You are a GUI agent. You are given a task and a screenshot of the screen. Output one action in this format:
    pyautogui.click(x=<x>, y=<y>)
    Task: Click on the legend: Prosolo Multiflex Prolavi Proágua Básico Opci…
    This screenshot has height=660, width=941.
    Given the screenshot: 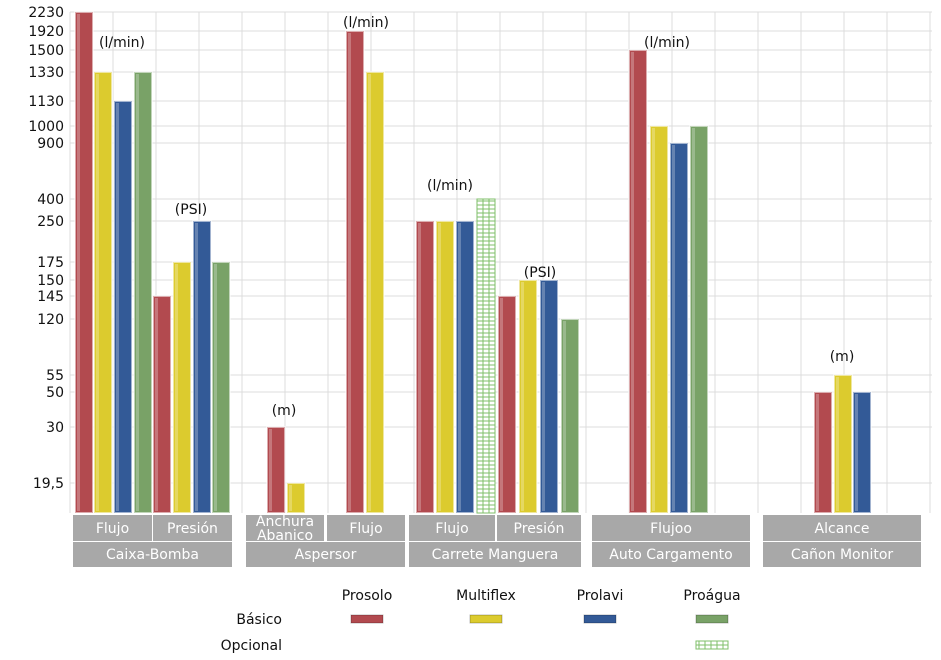 What is the action you would take?
    pyautogui.click(x=481, y=621)
    